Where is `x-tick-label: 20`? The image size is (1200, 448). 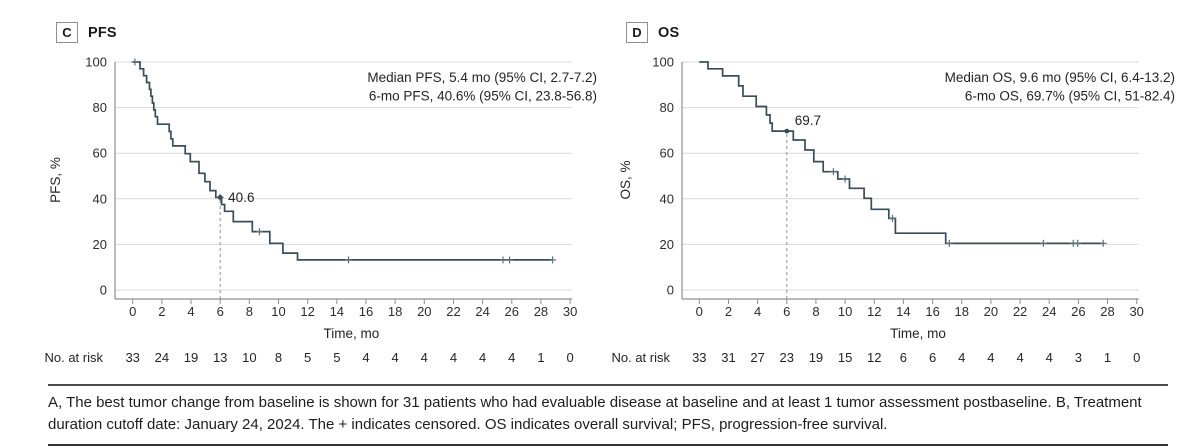 x-tick-label: 20 is located at coordinates (424, 311).